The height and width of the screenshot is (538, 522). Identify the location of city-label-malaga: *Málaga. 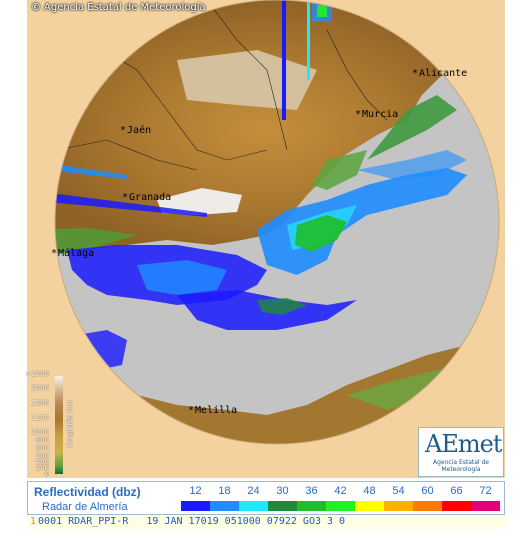
(73, 253).